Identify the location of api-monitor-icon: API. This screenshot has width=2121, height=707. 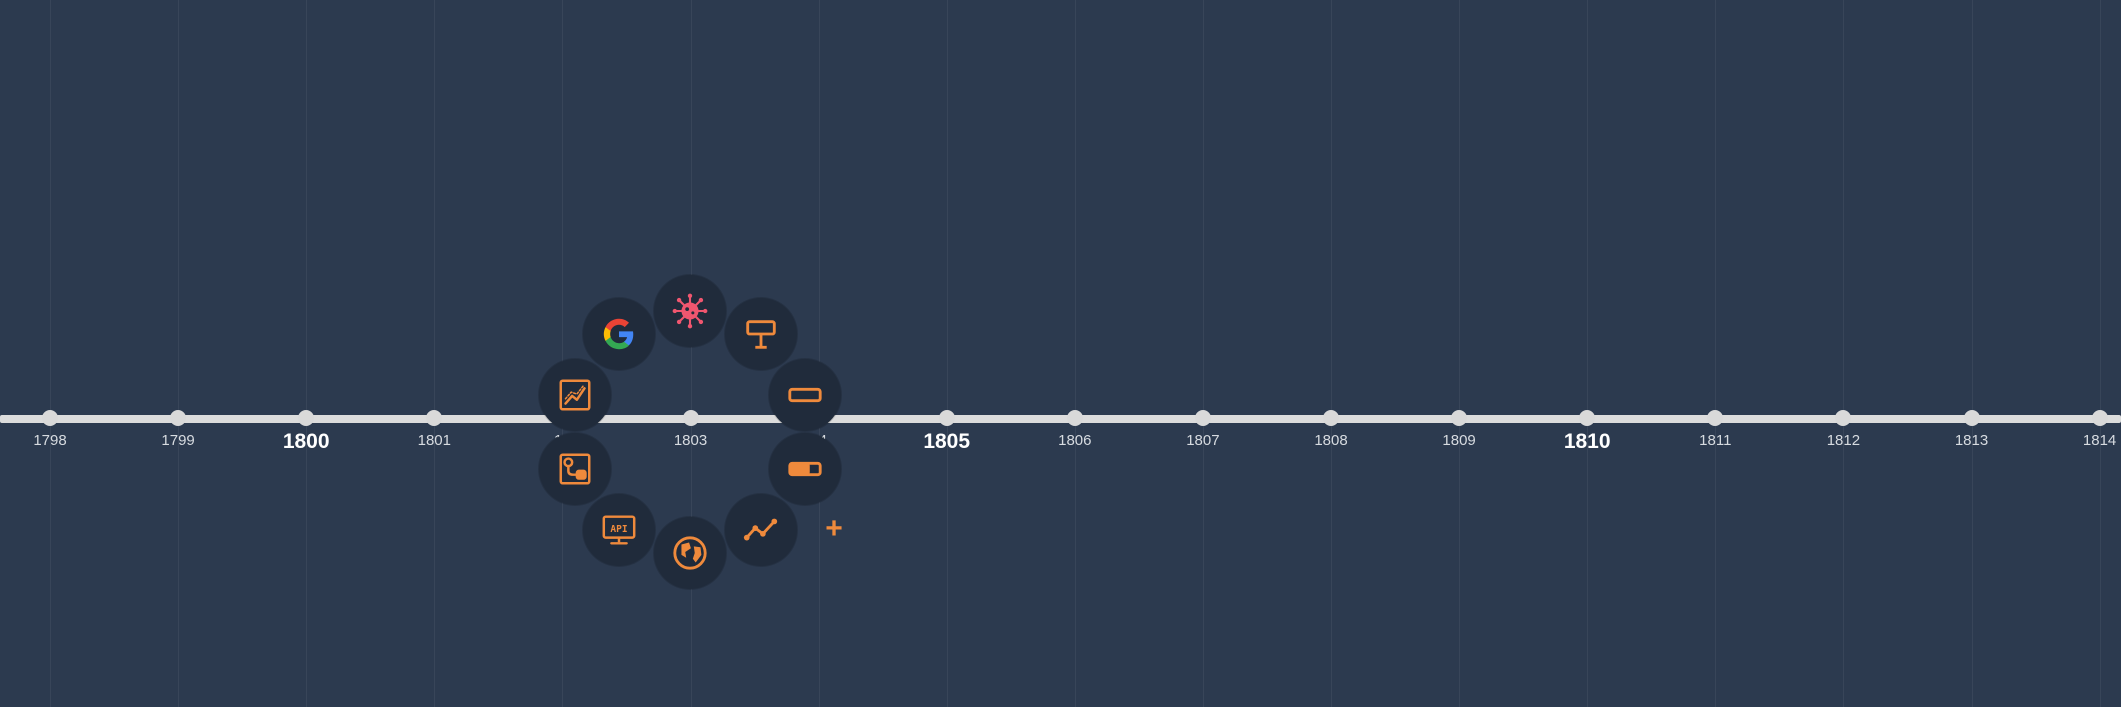
(619, 530).